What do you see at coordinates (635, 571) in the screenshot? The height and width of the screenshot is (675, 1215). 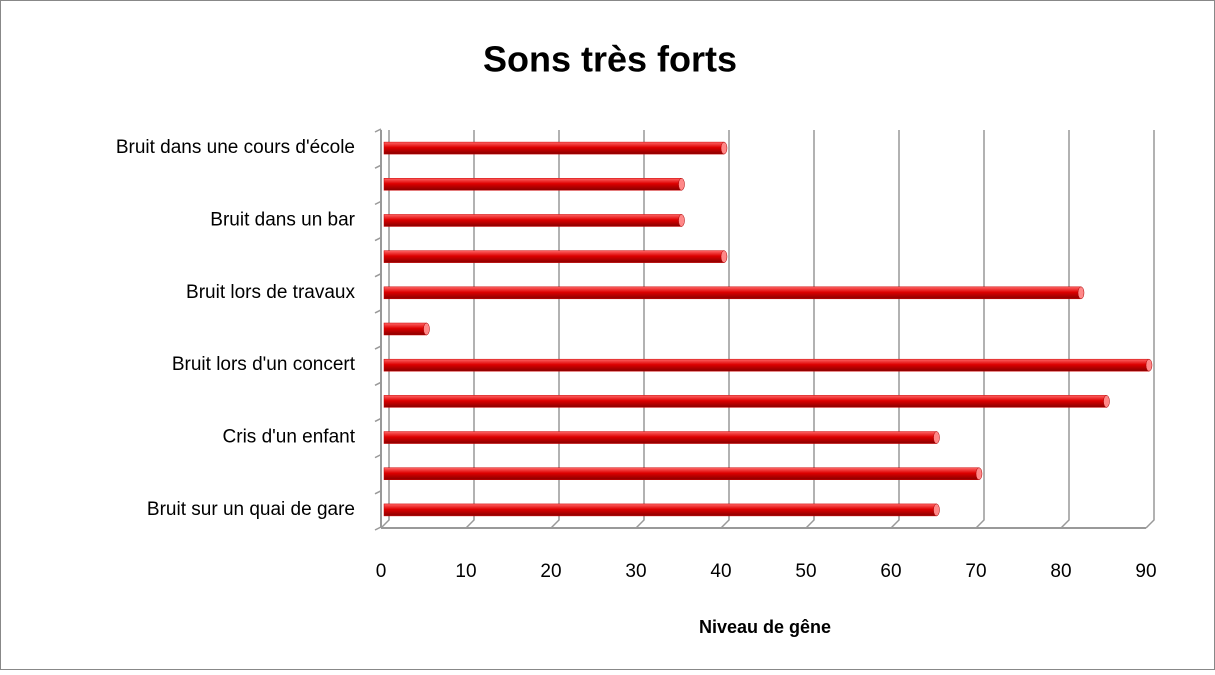 I see `x-tick-label: 30` at bounding box center [635, 571].